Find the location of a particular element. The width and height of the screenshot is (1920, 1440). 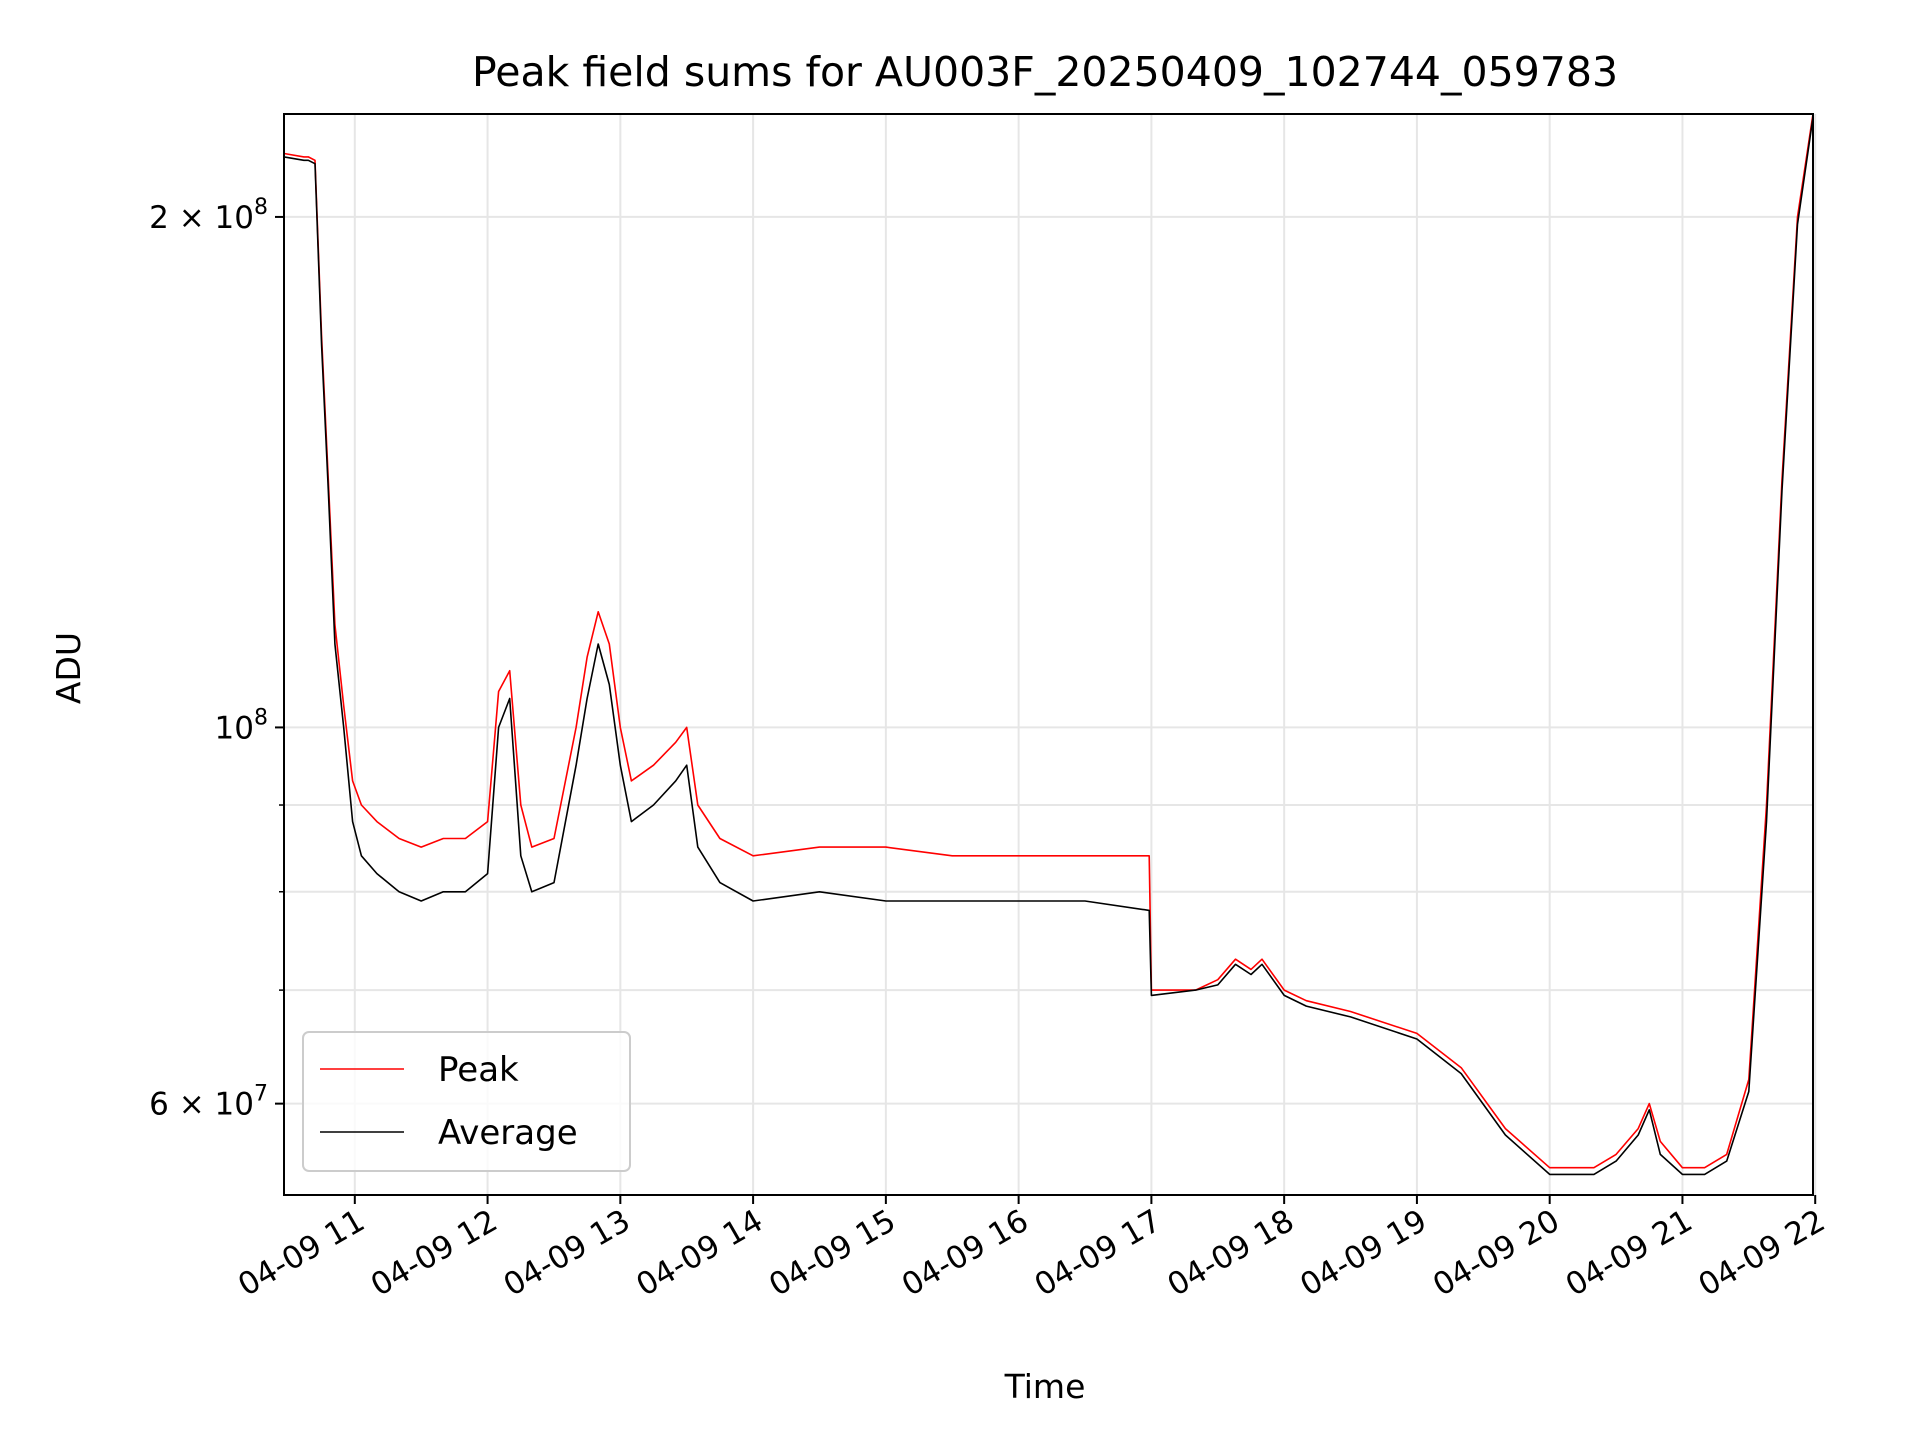

x-tick-label: 04-09 15 is located at coordinates (832, 1253).